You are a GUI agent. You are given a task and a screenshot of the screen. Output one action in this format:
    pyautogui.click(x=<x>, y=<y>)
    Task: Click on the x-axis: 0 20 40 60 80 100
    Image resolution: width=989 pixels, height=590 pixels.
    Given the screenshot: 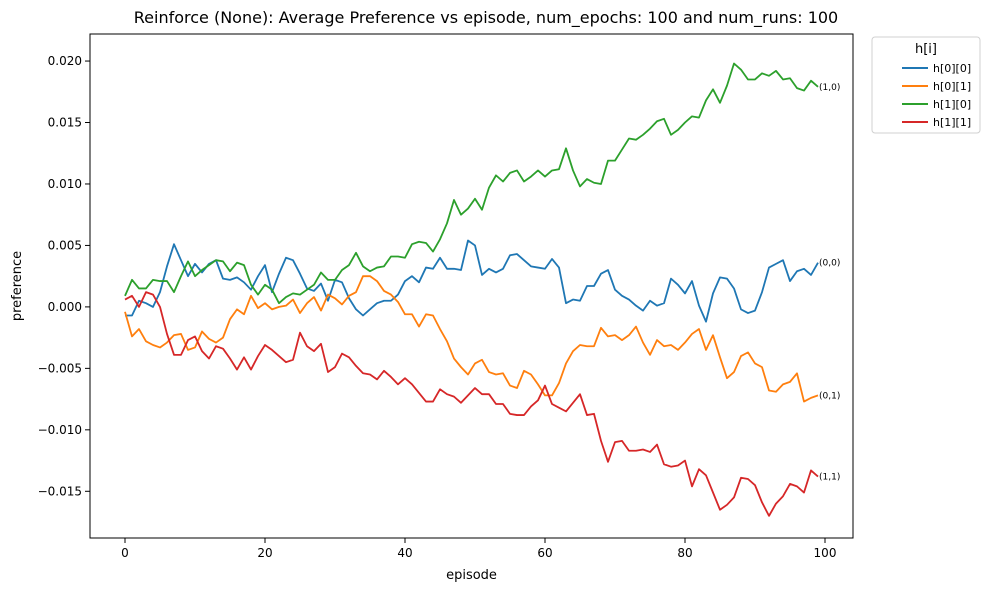 What is the action you would take?
    pyautogui.click(x=478, y=549)
    